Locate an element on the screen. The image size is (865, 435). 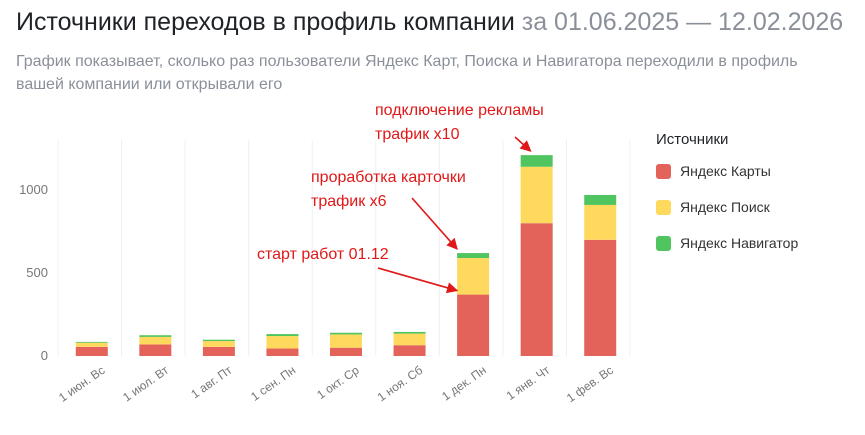
legend-swatch-yandex-navigator is located at coordinates (663, 243).